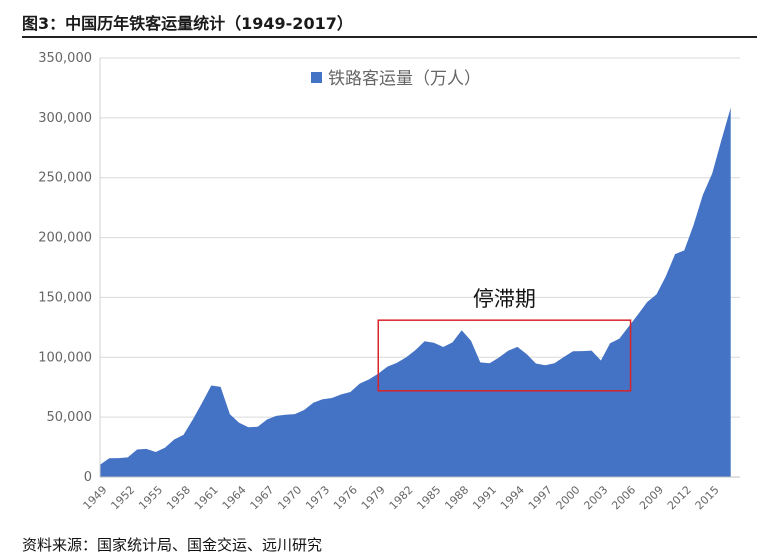 This screenshot has width=780, height=559. What do you see at coordinates (234, 497) in the screenshot?
I see `x-tick-label: 1964` at bounding box center [234, 497].